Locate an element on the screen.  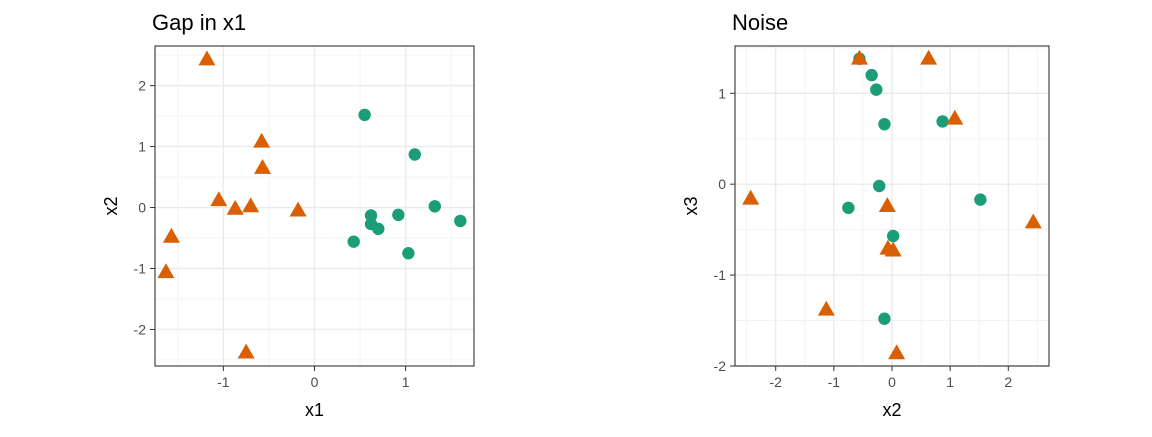
x-tick-label: 2 is located at coordinates (1008, 382).